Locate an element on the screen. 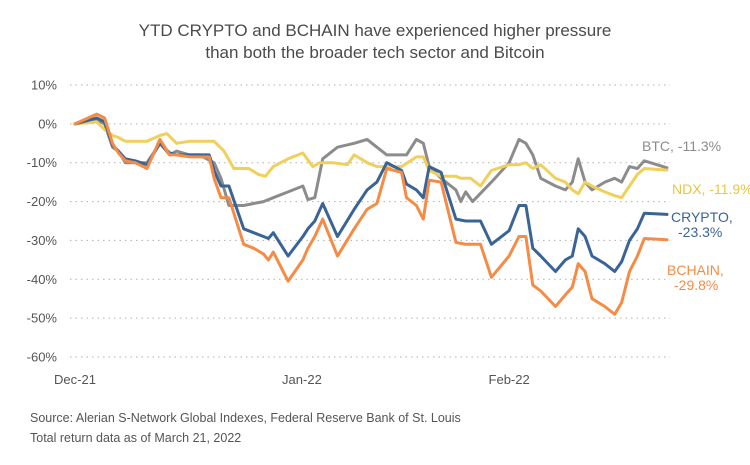 This screenshot has width=750, height=465. y-tick-label: 0% is located at coordinates (47, 123).